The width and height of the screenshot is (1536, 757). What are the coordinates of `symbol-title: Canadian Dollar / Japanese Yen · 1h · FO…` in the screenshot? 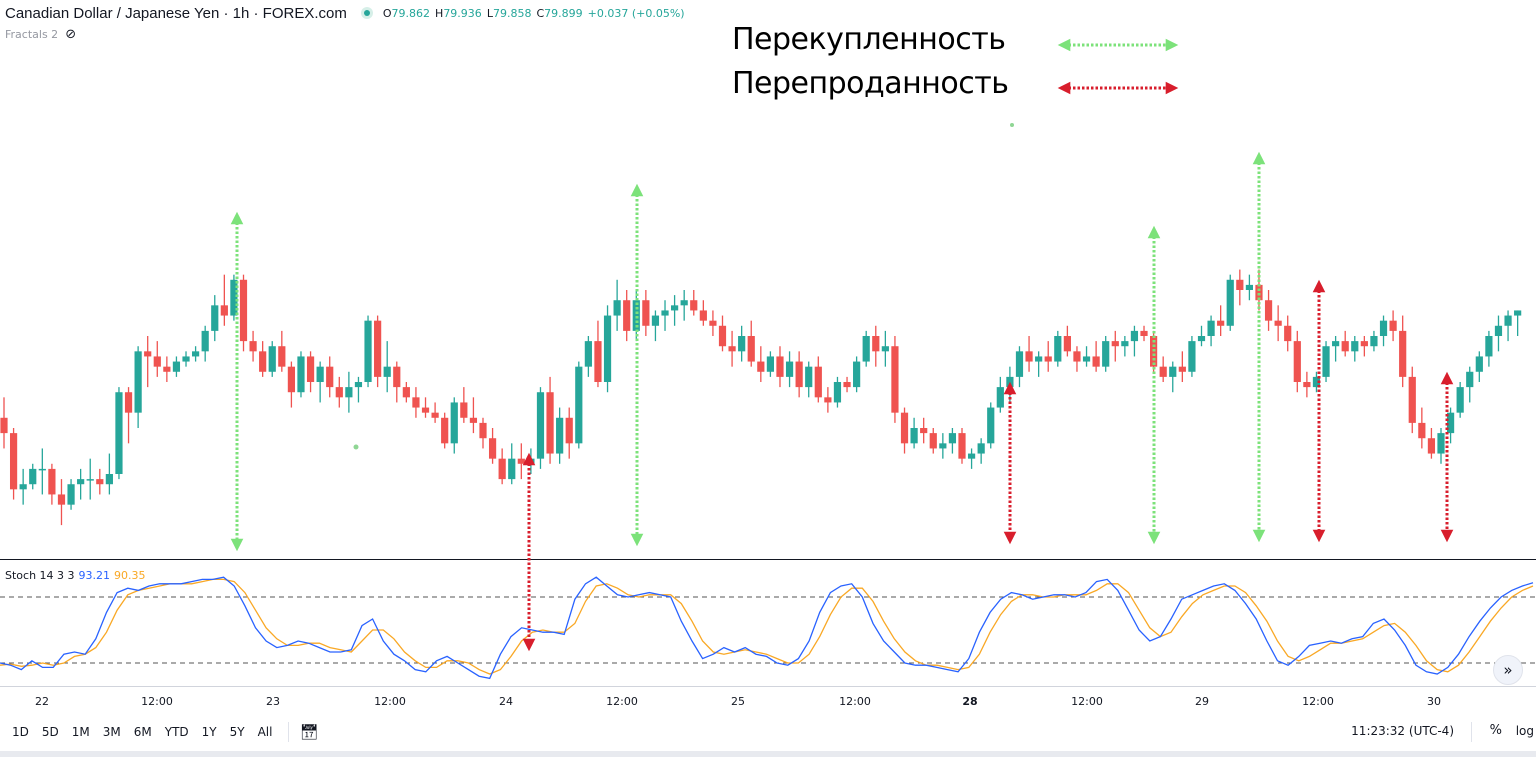 It's located at (176, 13).